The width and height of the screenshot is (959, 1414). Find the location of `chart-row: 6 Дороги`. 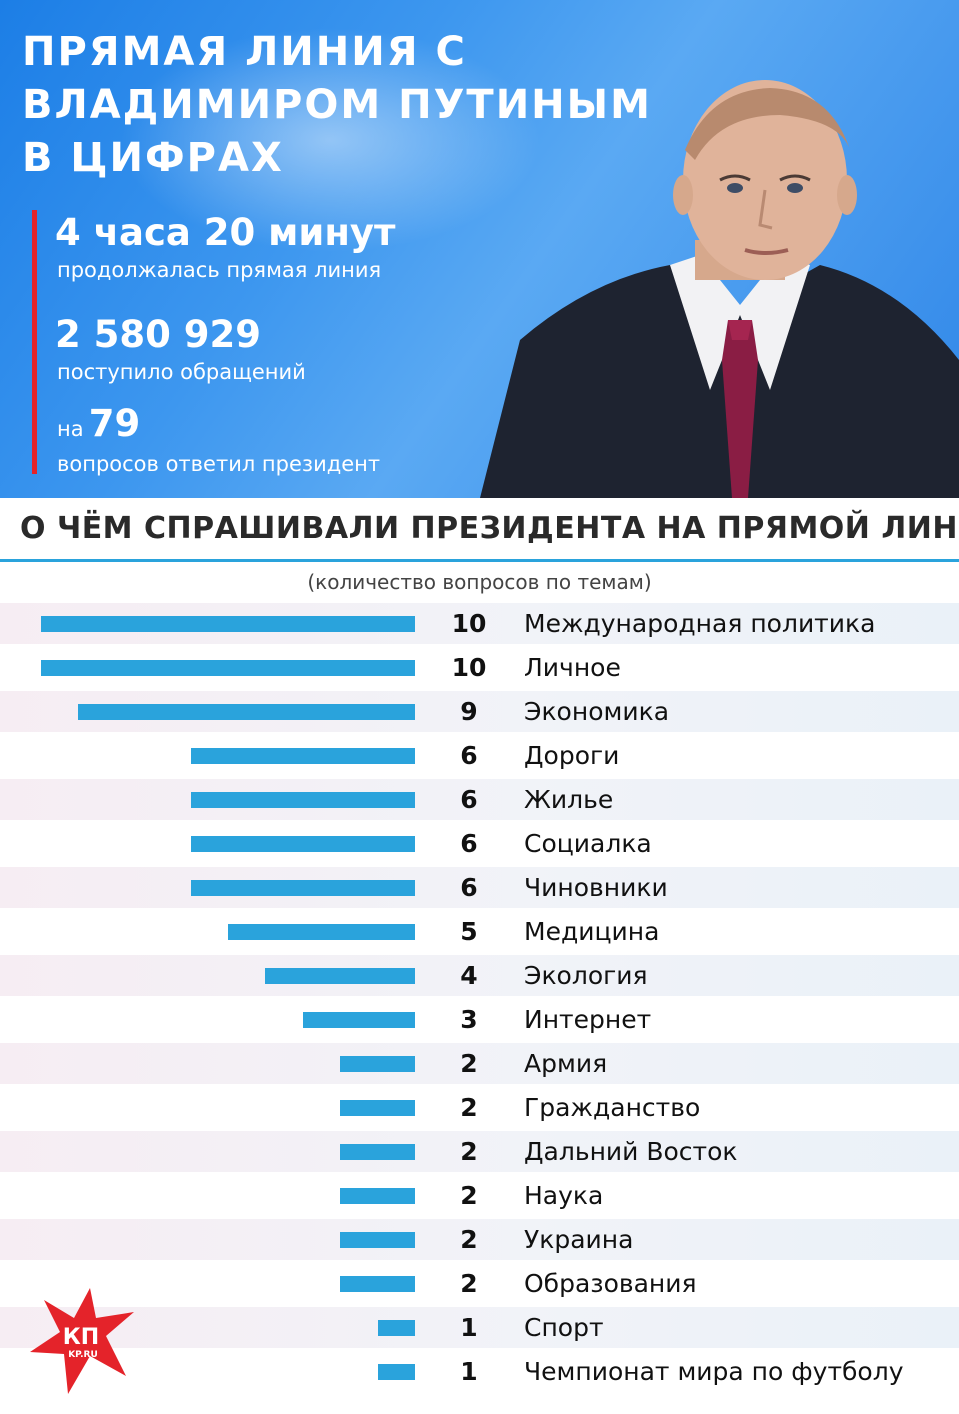

chart-row: 6 Дороги is located at coordinates (479, 755).